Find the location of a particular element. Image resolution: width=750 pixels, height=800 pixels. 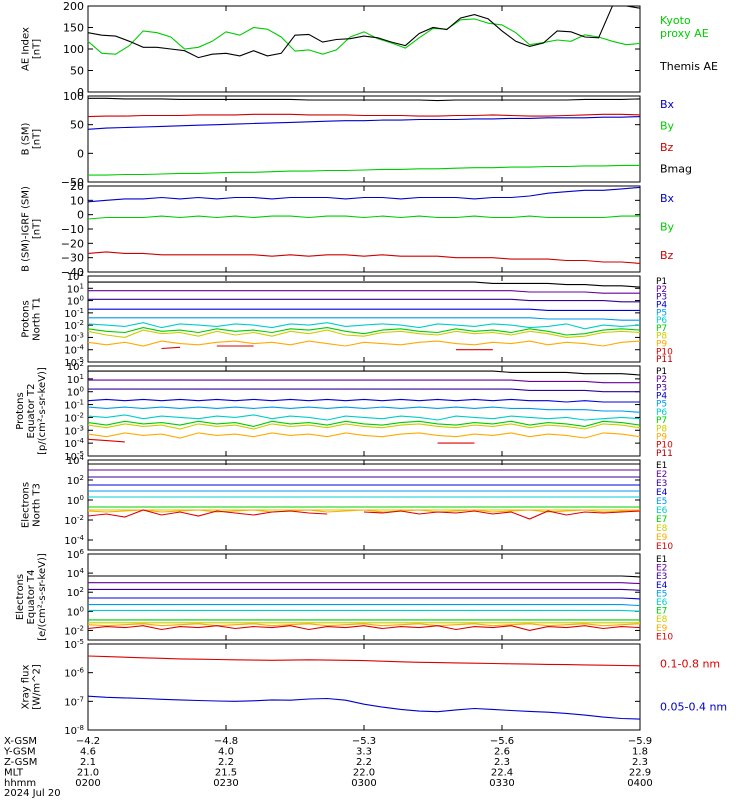

y-axis-label: Equator T4 is located at coordinates (31, 597).